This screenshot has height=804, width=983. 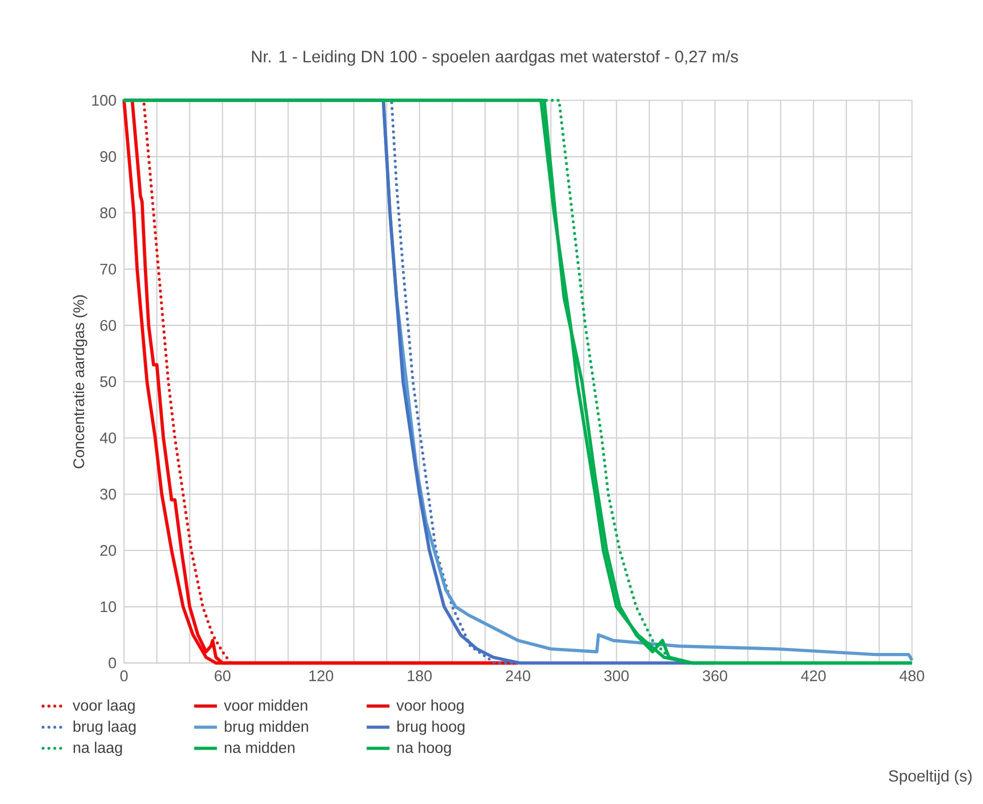 I want to click on legend-label: brug hoog, so click(x=430, y=727).